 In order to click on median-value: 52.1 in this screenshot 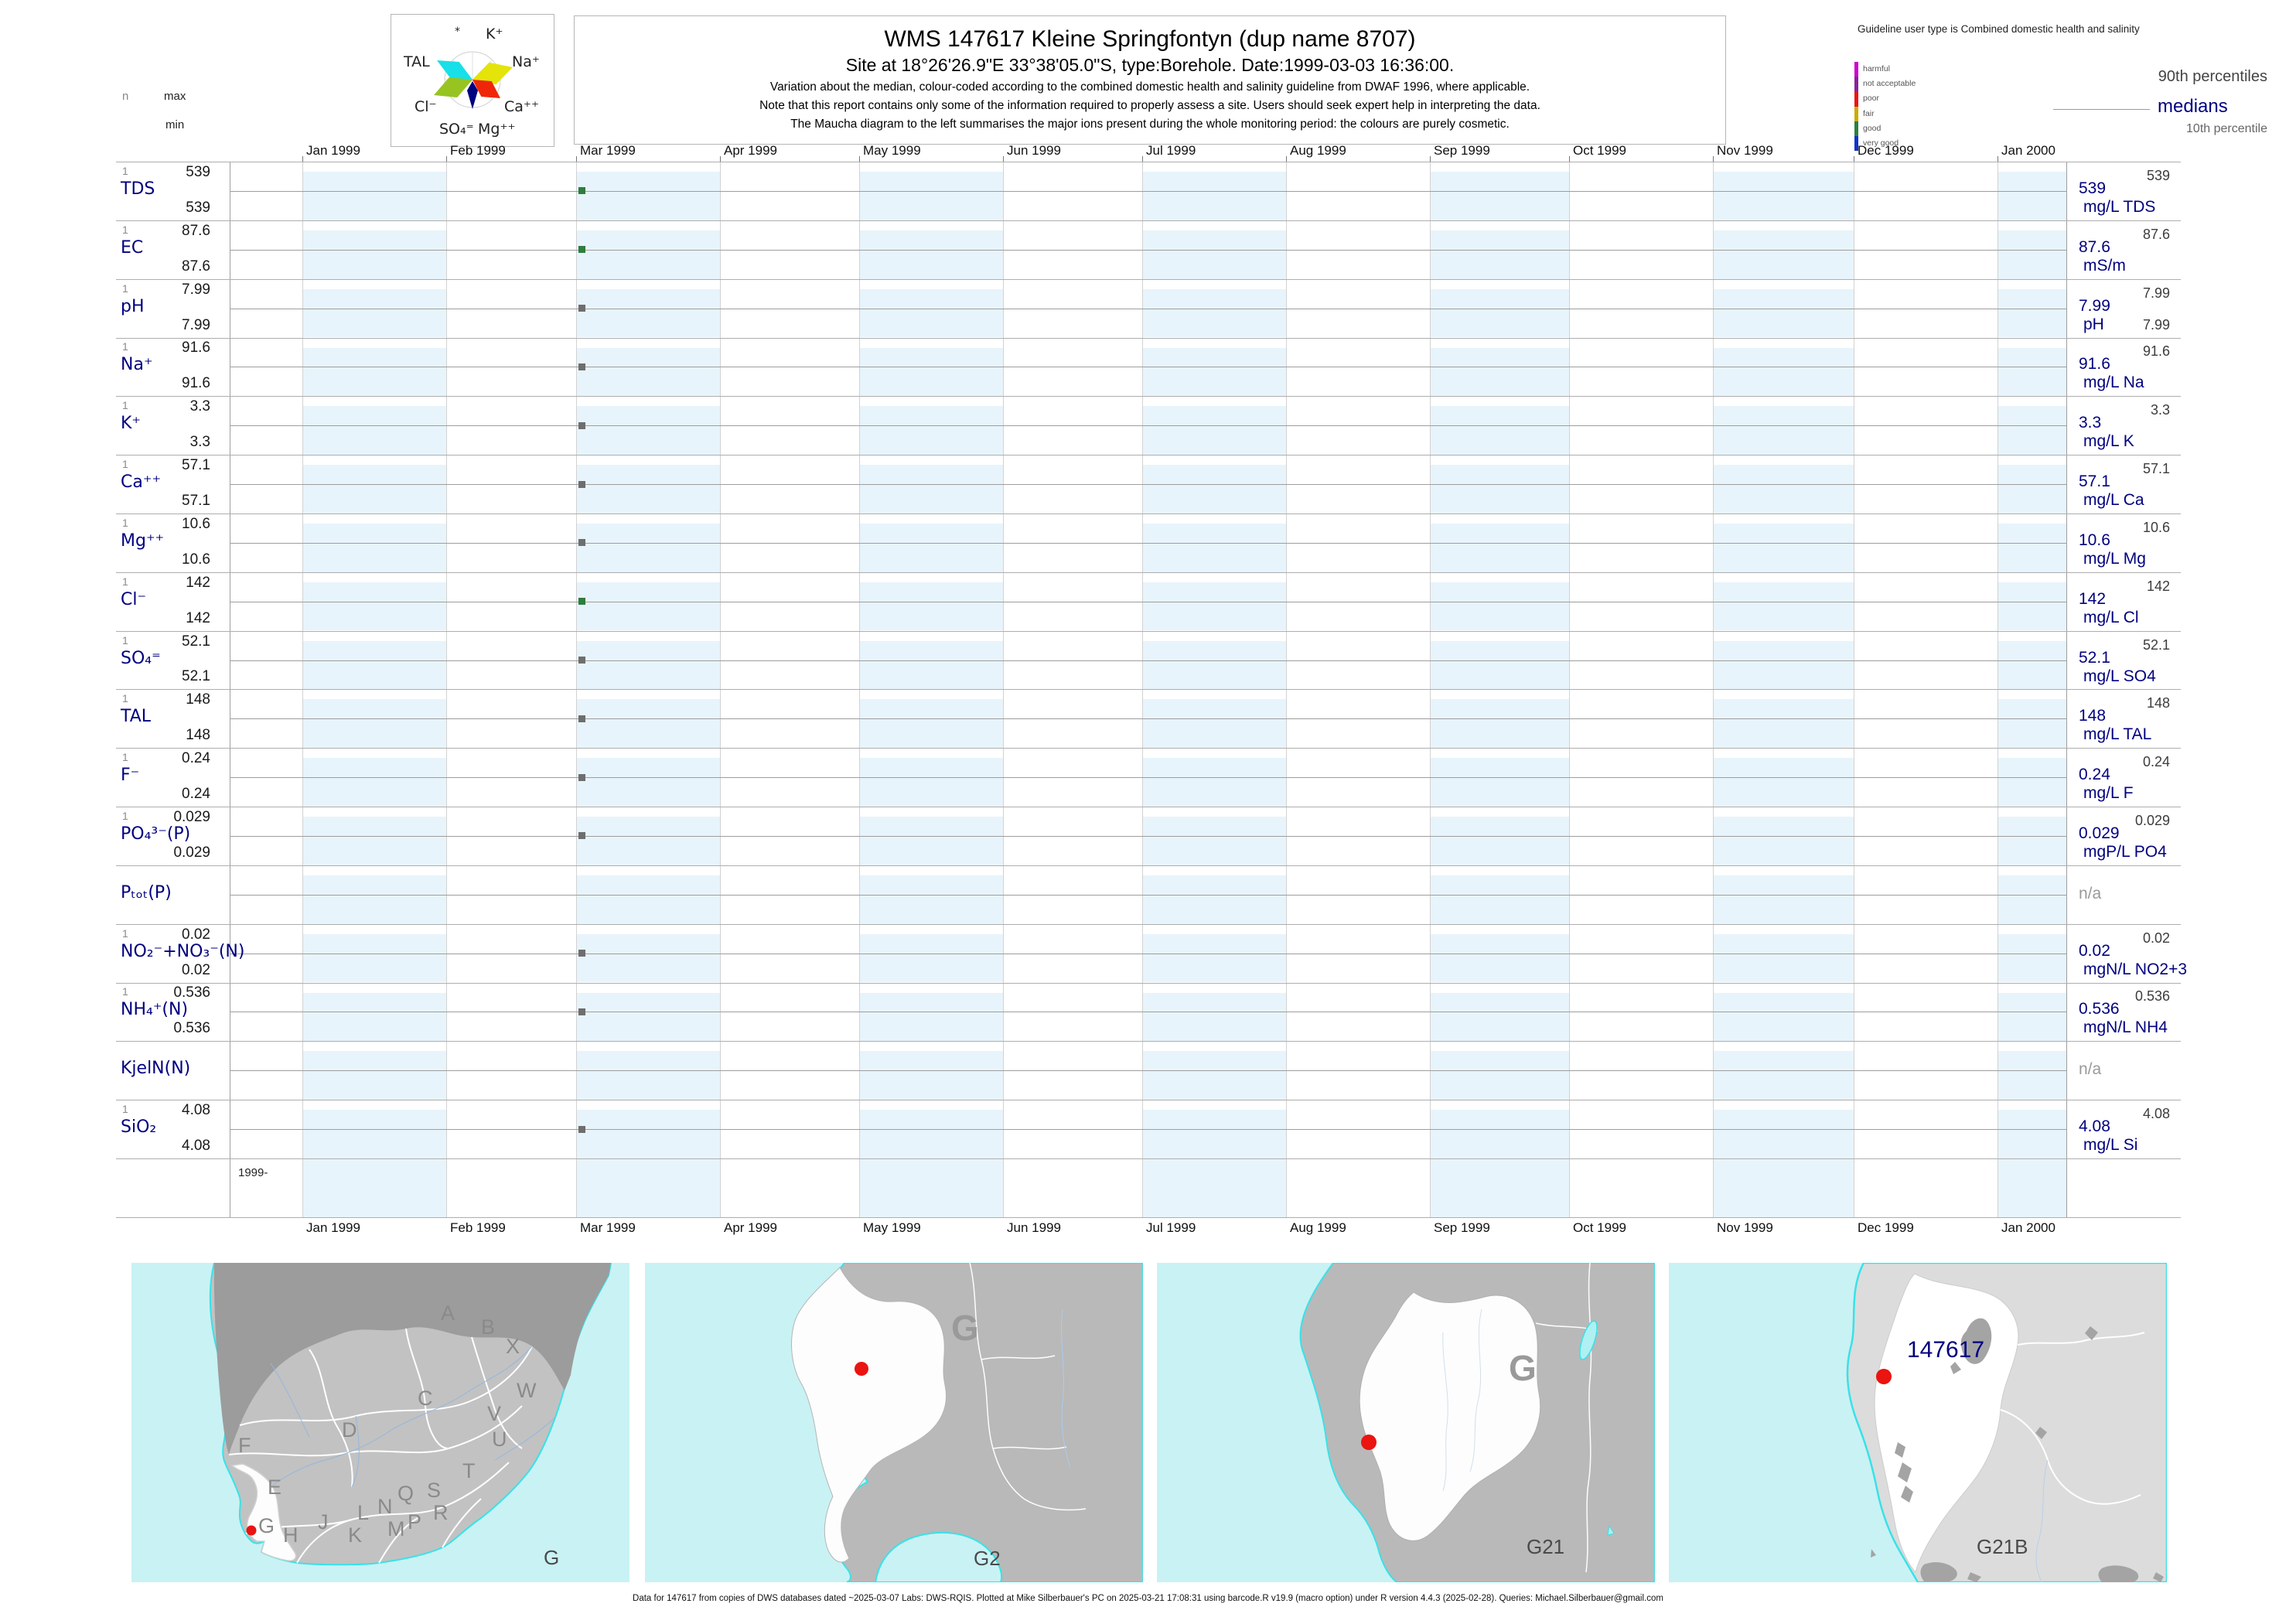, I will do `click(2094, 657)`.